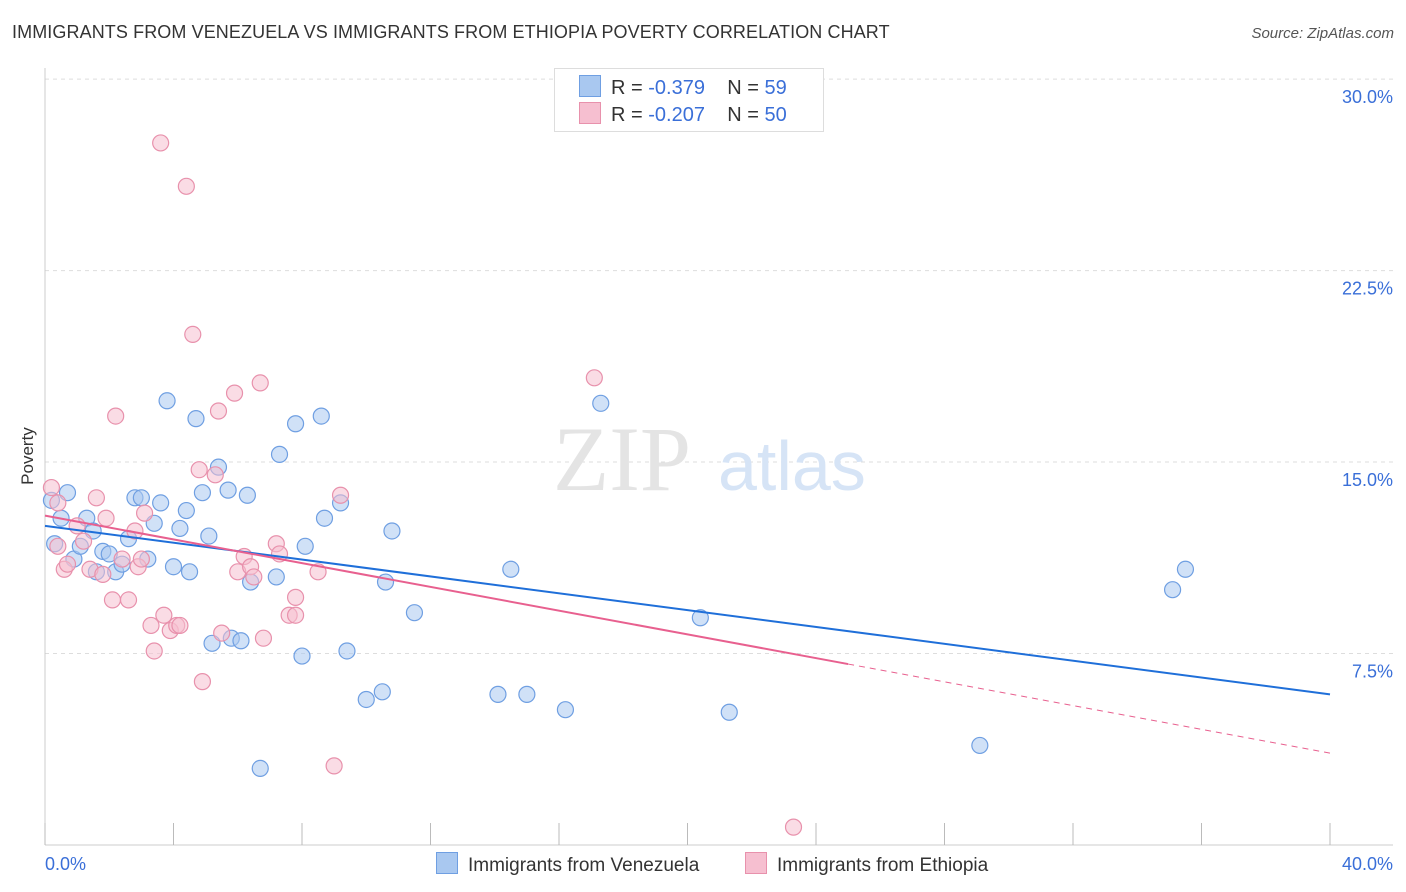 The height and width of the screenshot is (892, 1406). I want to click on y-tick-label: 15.0%, so click(1367, 480).